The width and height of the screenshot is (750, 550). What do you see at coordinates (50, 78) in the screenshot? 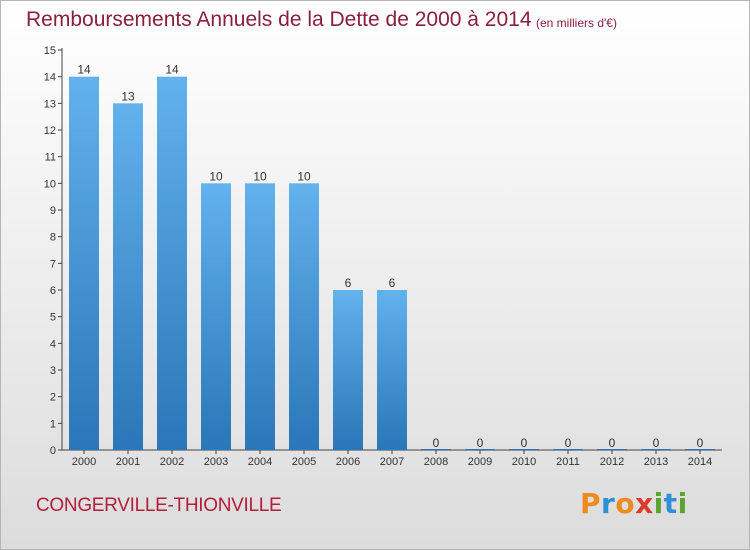
I see `y-tick-label: 14` at bounding box center [50, 78].